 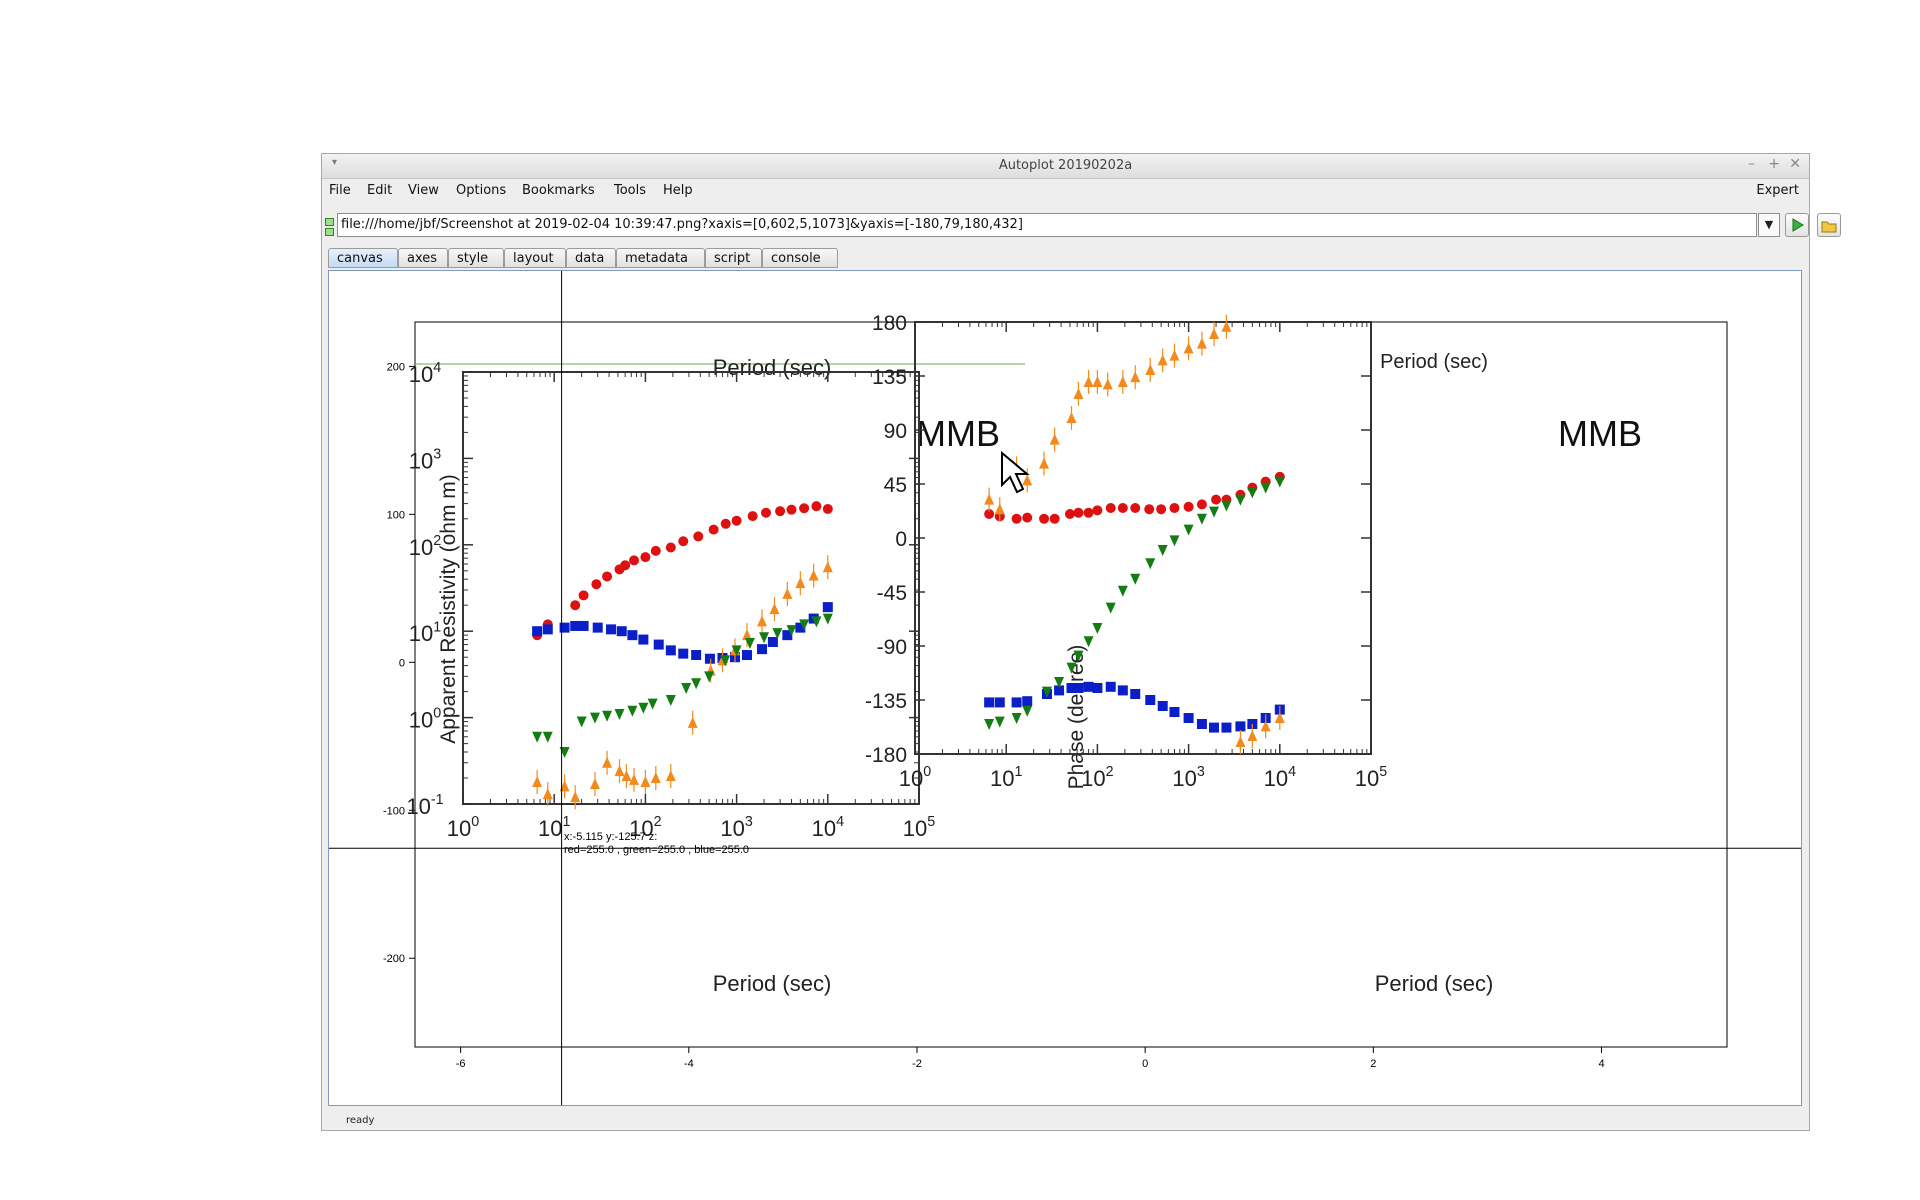 I want to click on menu-edit: Edit, so click(x=380, y=190).